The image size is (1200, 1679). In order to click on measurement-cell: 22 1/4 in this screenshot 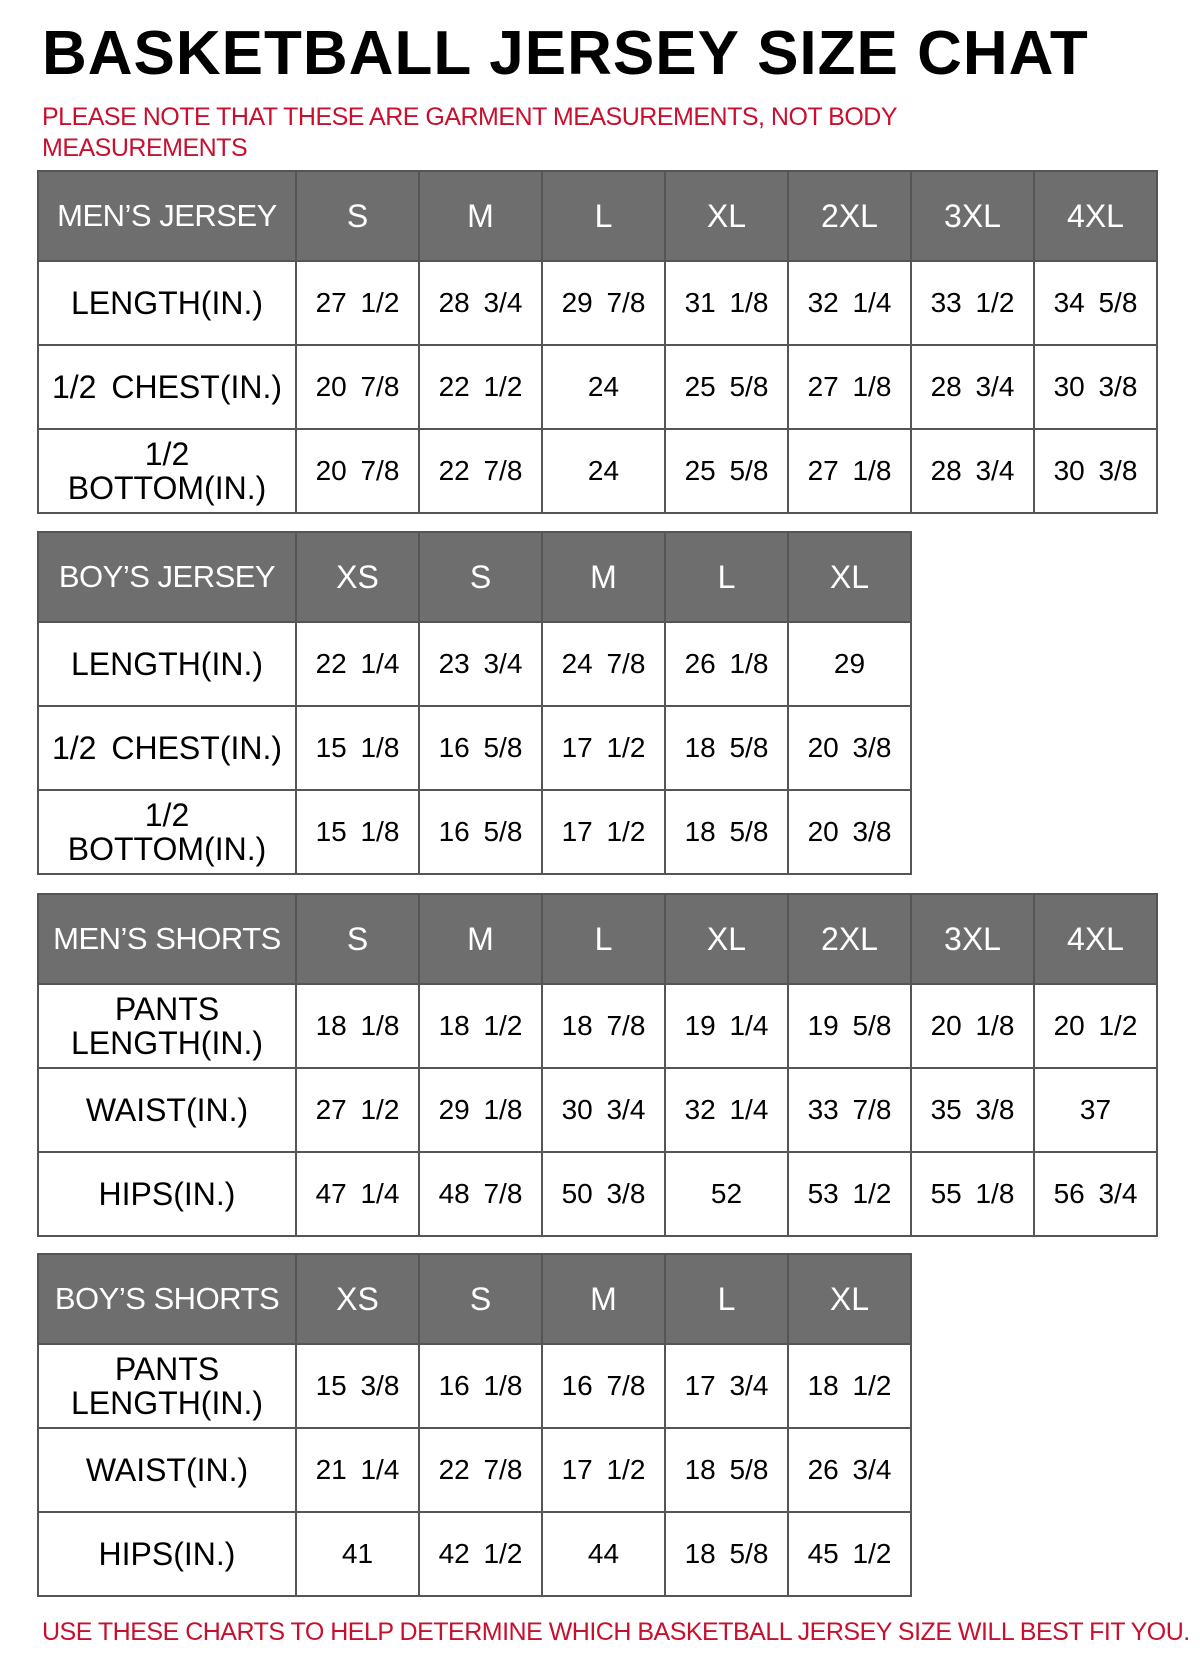, I will do `click(357, 664)`.